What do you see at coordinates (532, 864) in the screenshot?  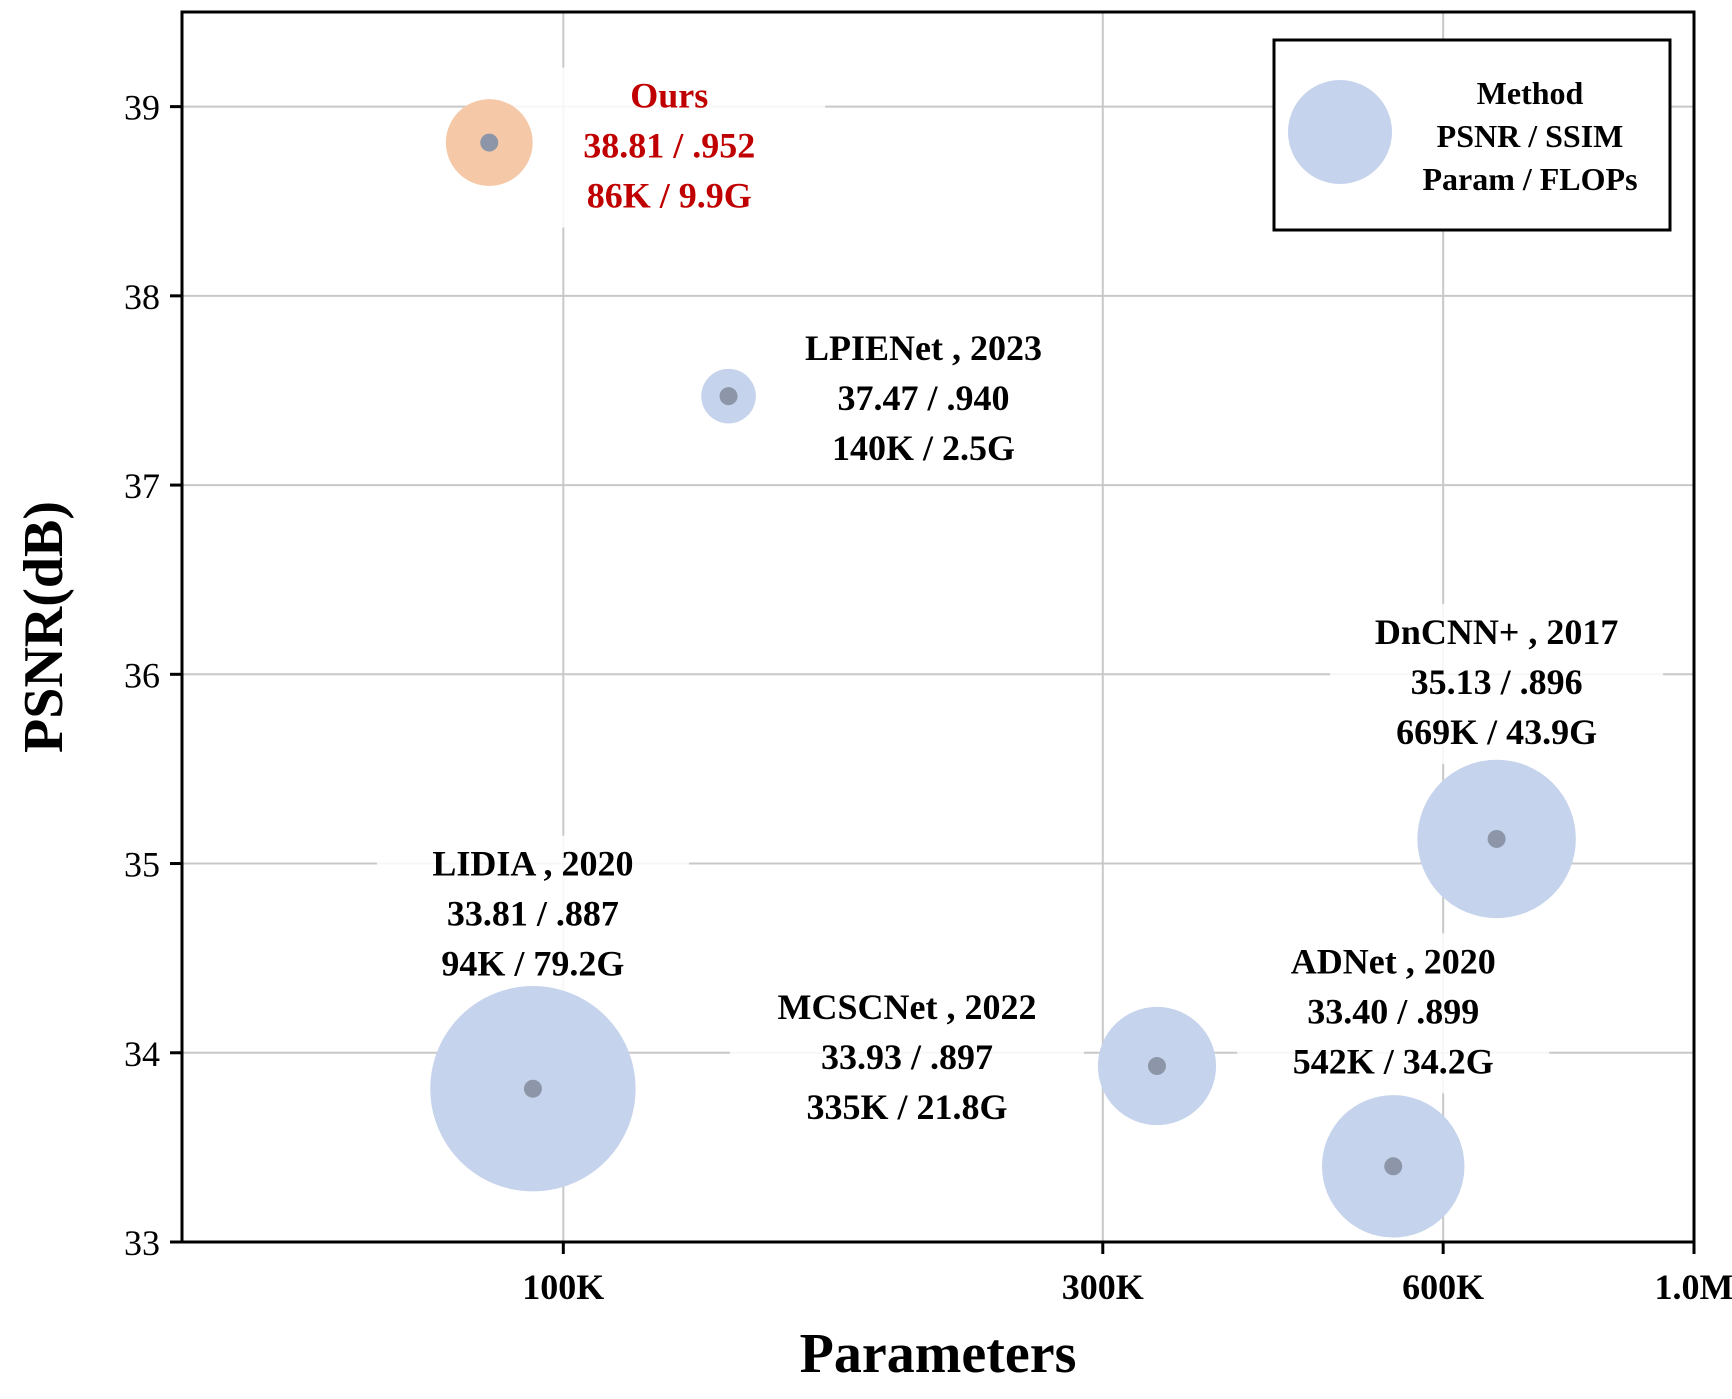 I see `point-label-method: LIDIA , 2020` at bounding box center [532, 864].